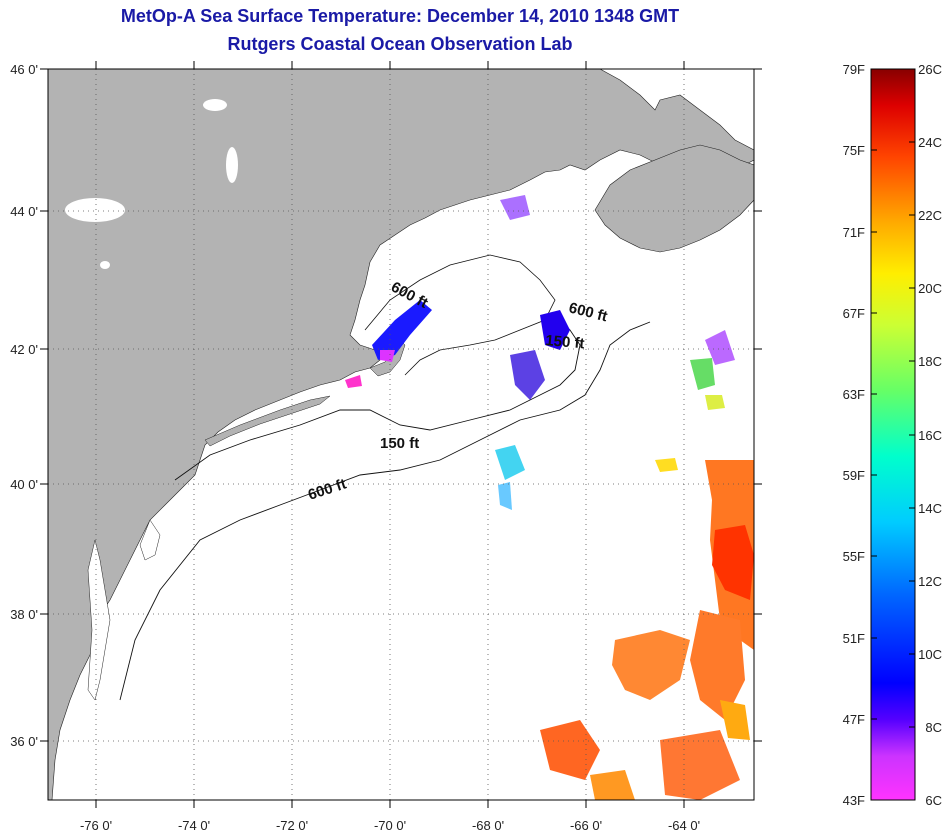 This screenshot has height=840, width=944. Describe the element at coordinates (96, 825) in the screenshot. I see `lon-label: -76 0'` at that location.